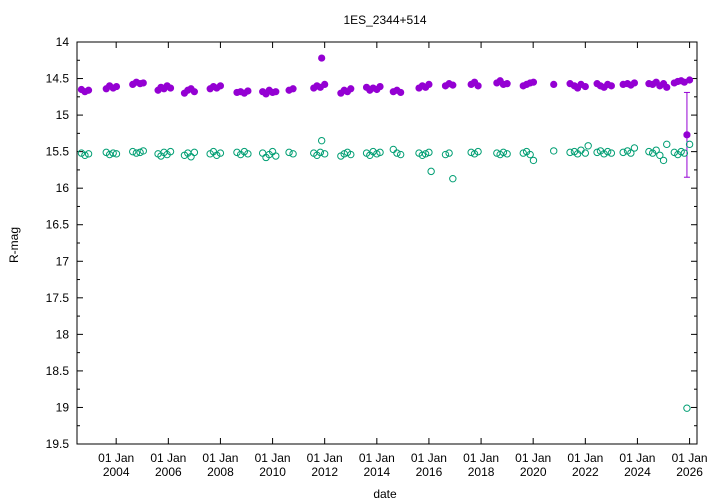 The height and width of the screenshot is (504, 720). Describe the element at coordinates (63, 115) in the screenshot. I see `y-tick-label: 15` at that location.